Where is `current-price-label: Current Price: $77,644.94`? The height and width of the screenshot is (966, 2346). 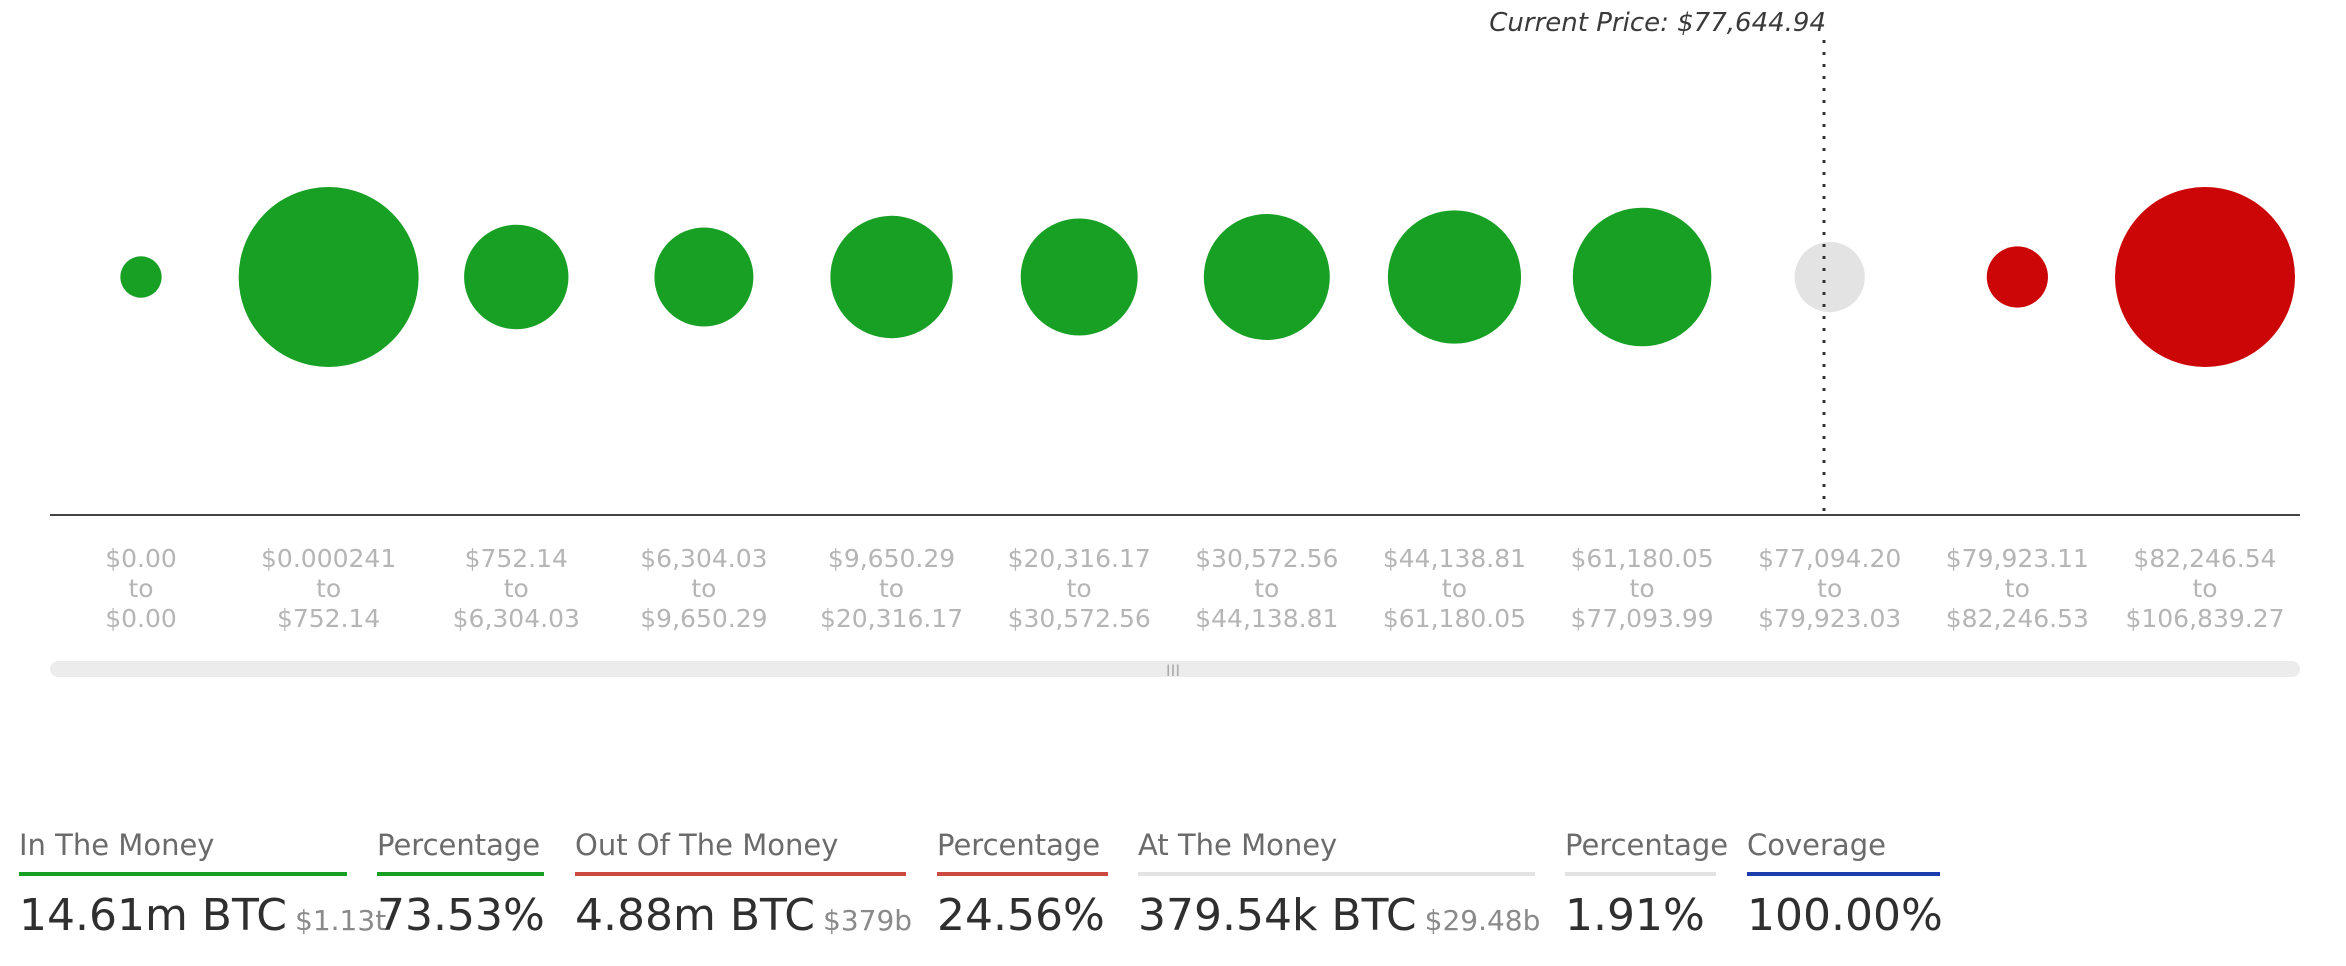
current-price-label: Current Price: $77,644.94 is located at coordinates (1657, 23).